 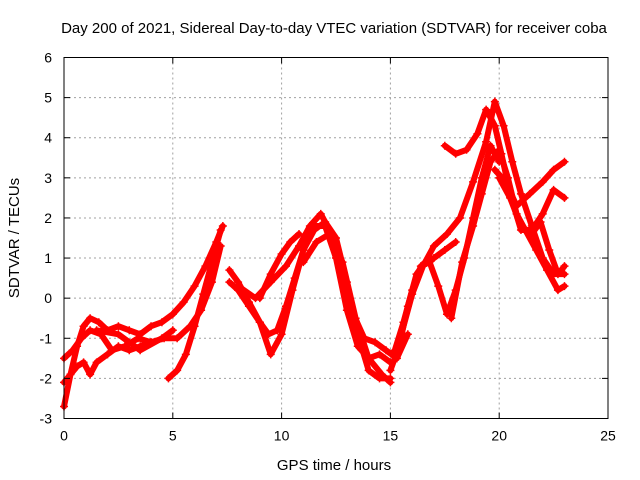 What do you see at coordinates (64, 436) in the screenshot?
I see `x-tick-label: 0` at bounding box center [64, 436].